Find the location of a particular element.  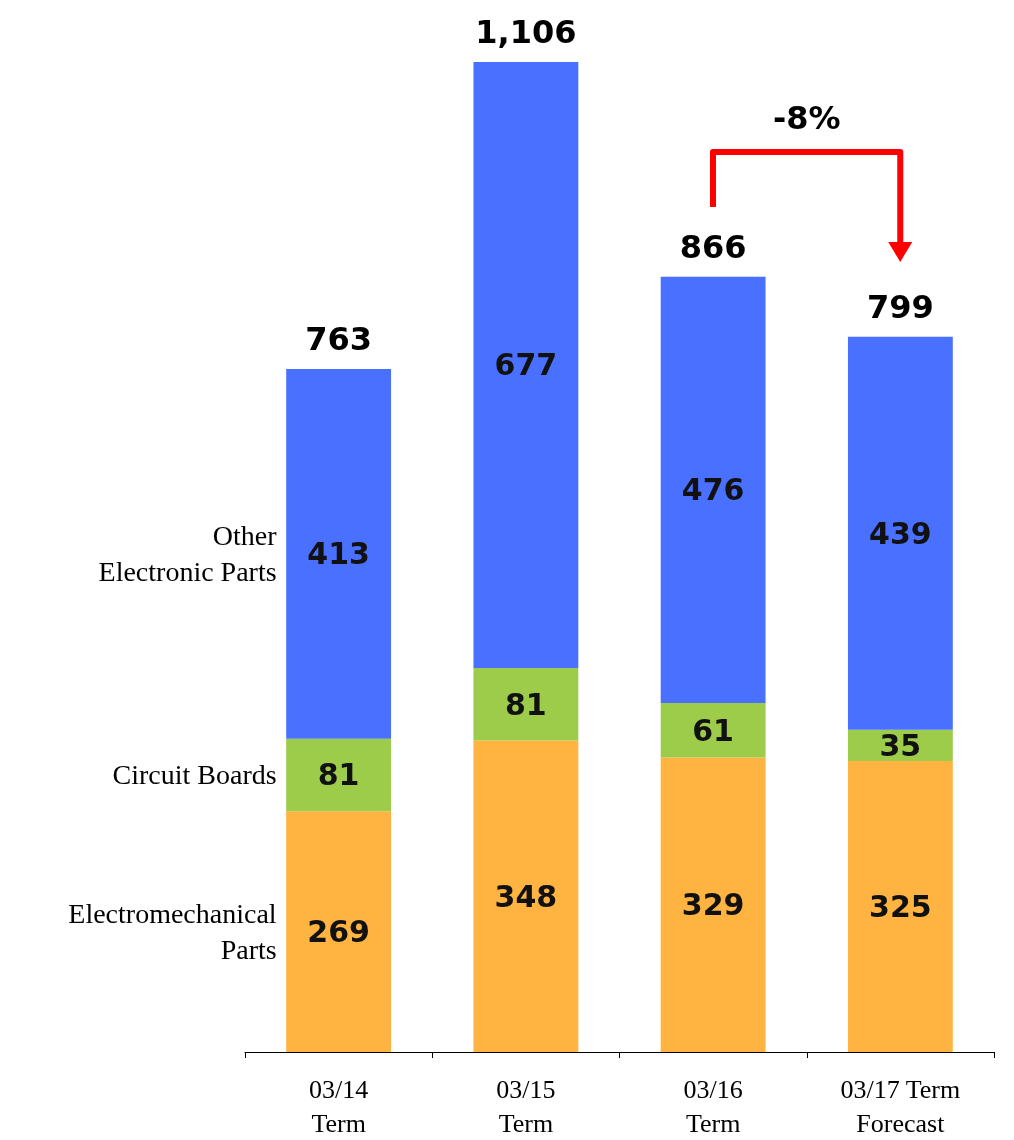

total-label: 763 is located at coordinates (339, 339).